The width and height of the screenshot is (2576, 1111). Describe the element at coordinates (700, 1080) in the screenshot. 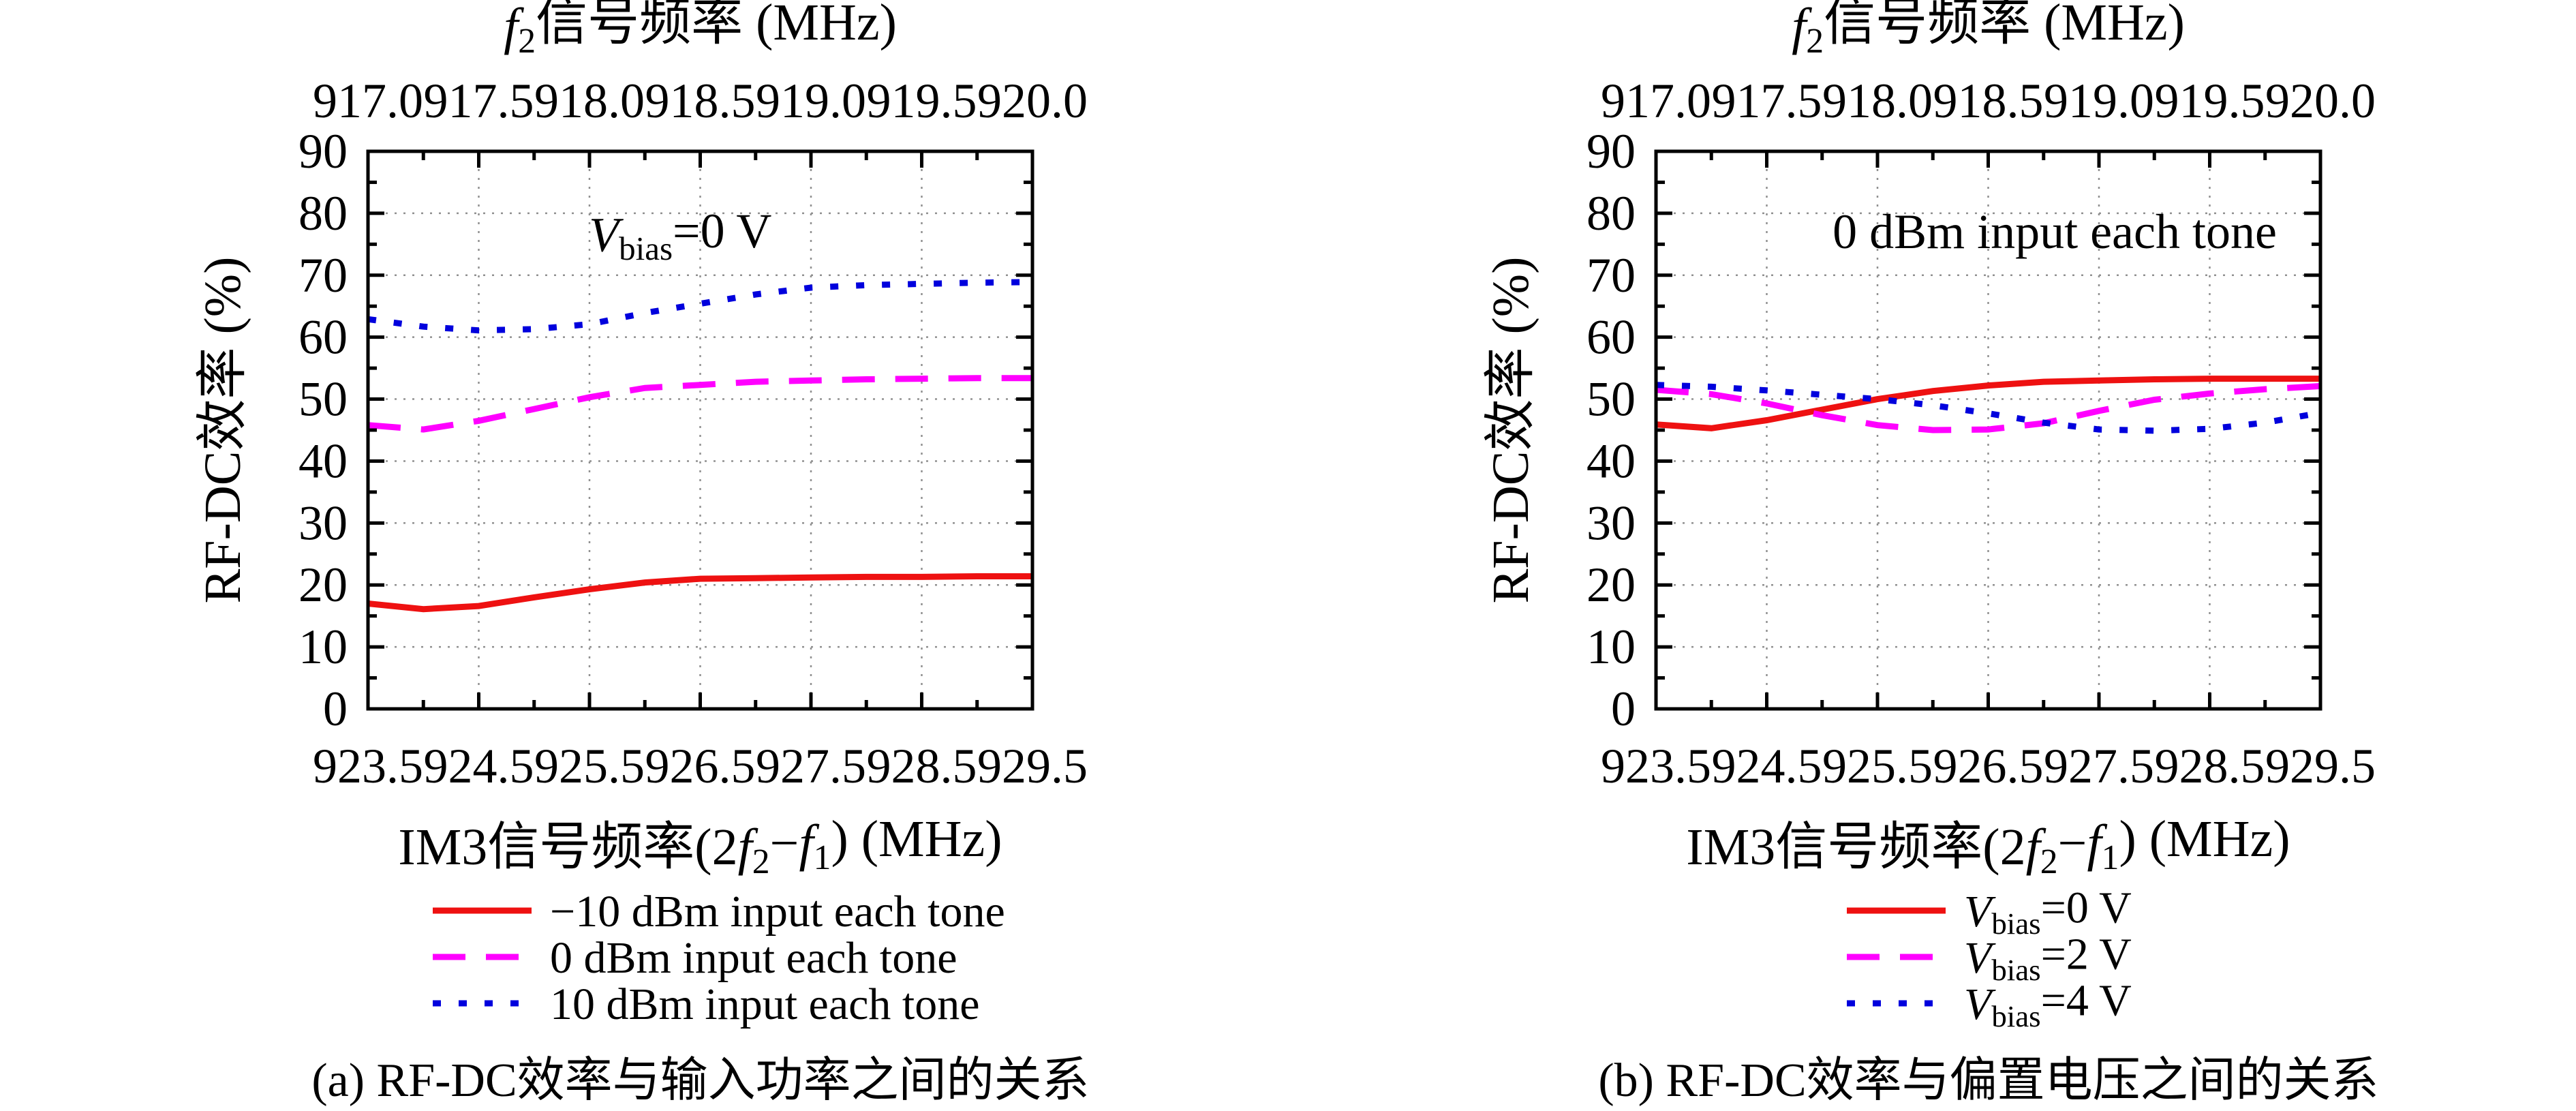

I see `chart-caption-a: (a) RF-DC效率与输入功率之间的关系` at that location.